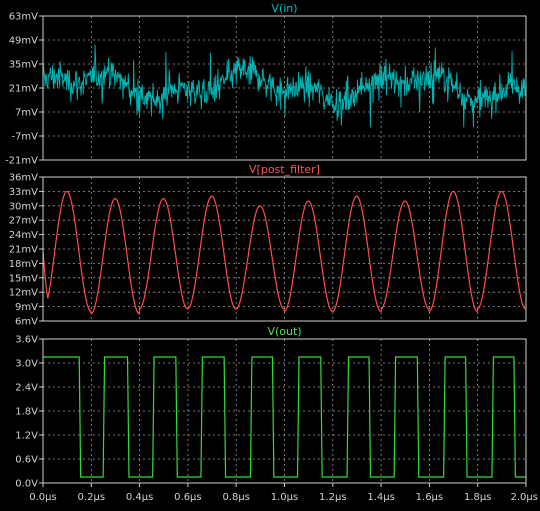  What do you see at coordinates (26, 364) in the screenshot?
I see `y-tick-label: 3.0V` at bounding box center [26, 364].